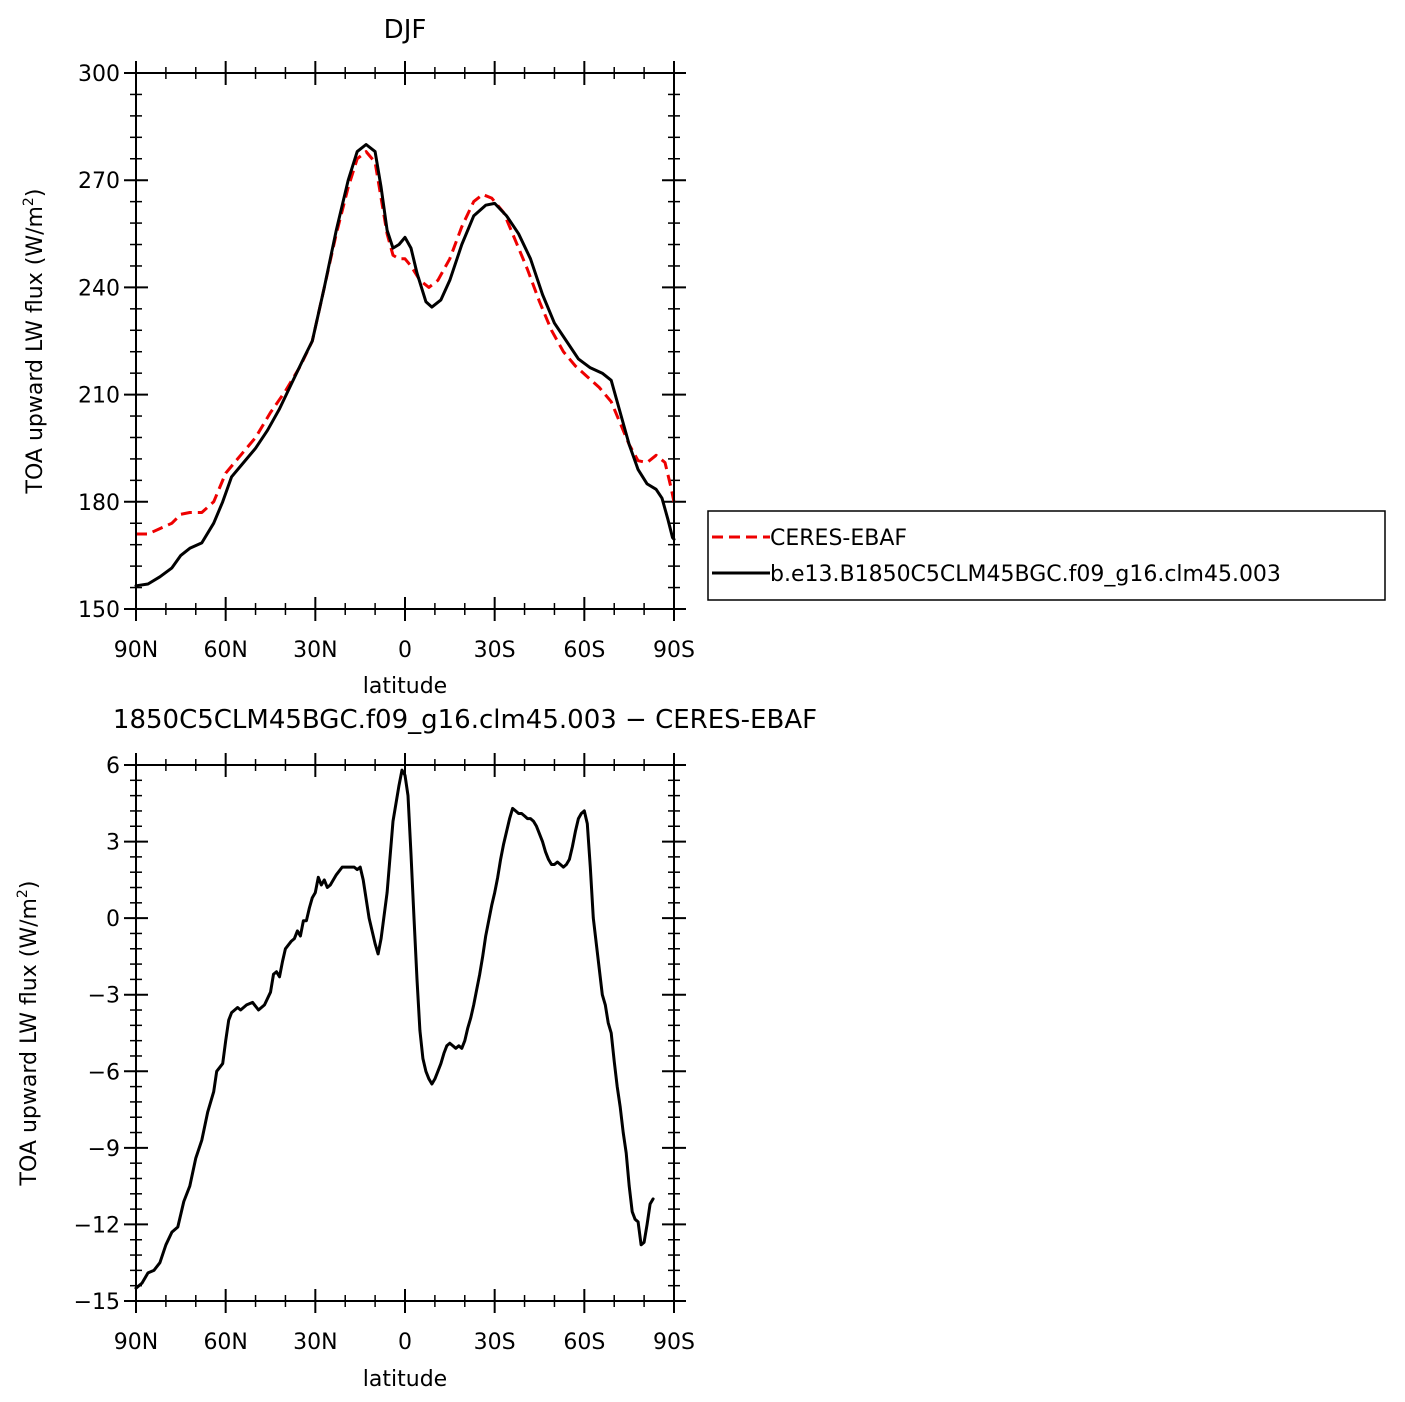 This screenshot has width=1405, height=1402. What do you see at coordinates (104, 996) in the screenshot?
I see `bottom-ytick-label: −3` at bounding box center [104, 996].